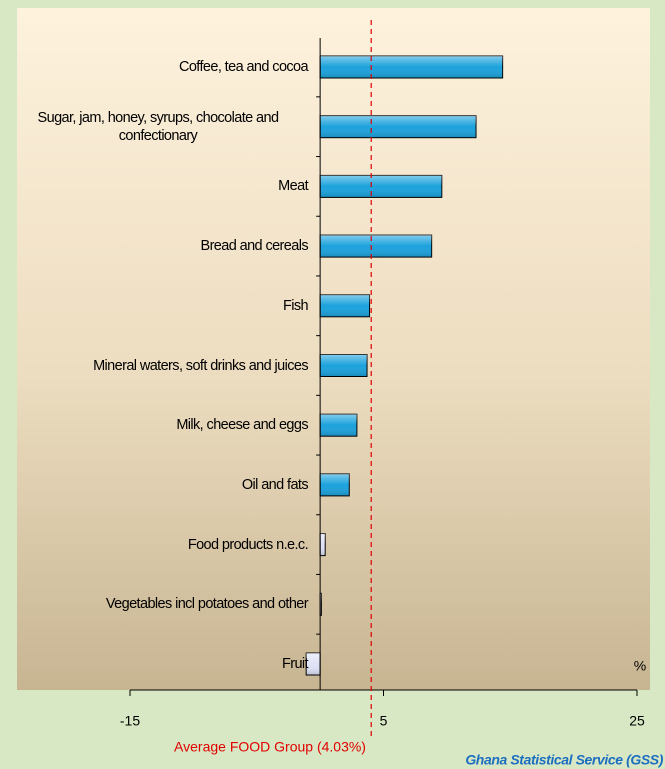  What do you see at coordinates (254, 246) in the screenshot?
I see `category-text: Bread and cereals` at bounding box center [254, 246].